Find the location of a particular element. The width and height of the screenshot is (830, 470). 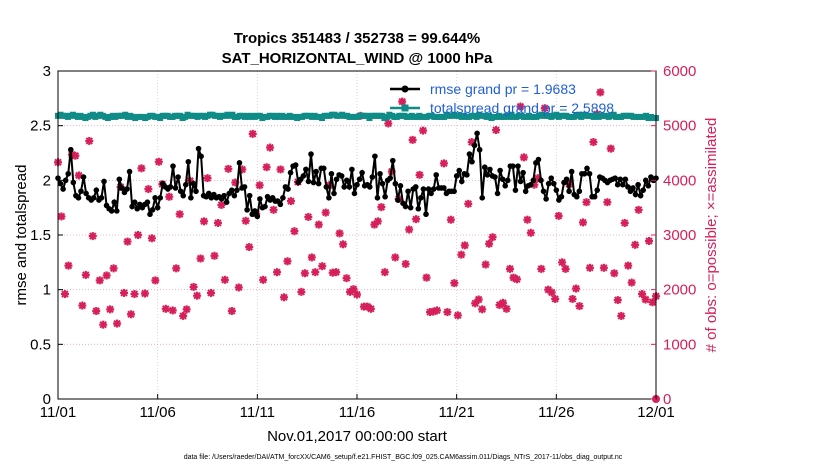

y-right-tick-label: 0 is located at coordinates (667, 399).